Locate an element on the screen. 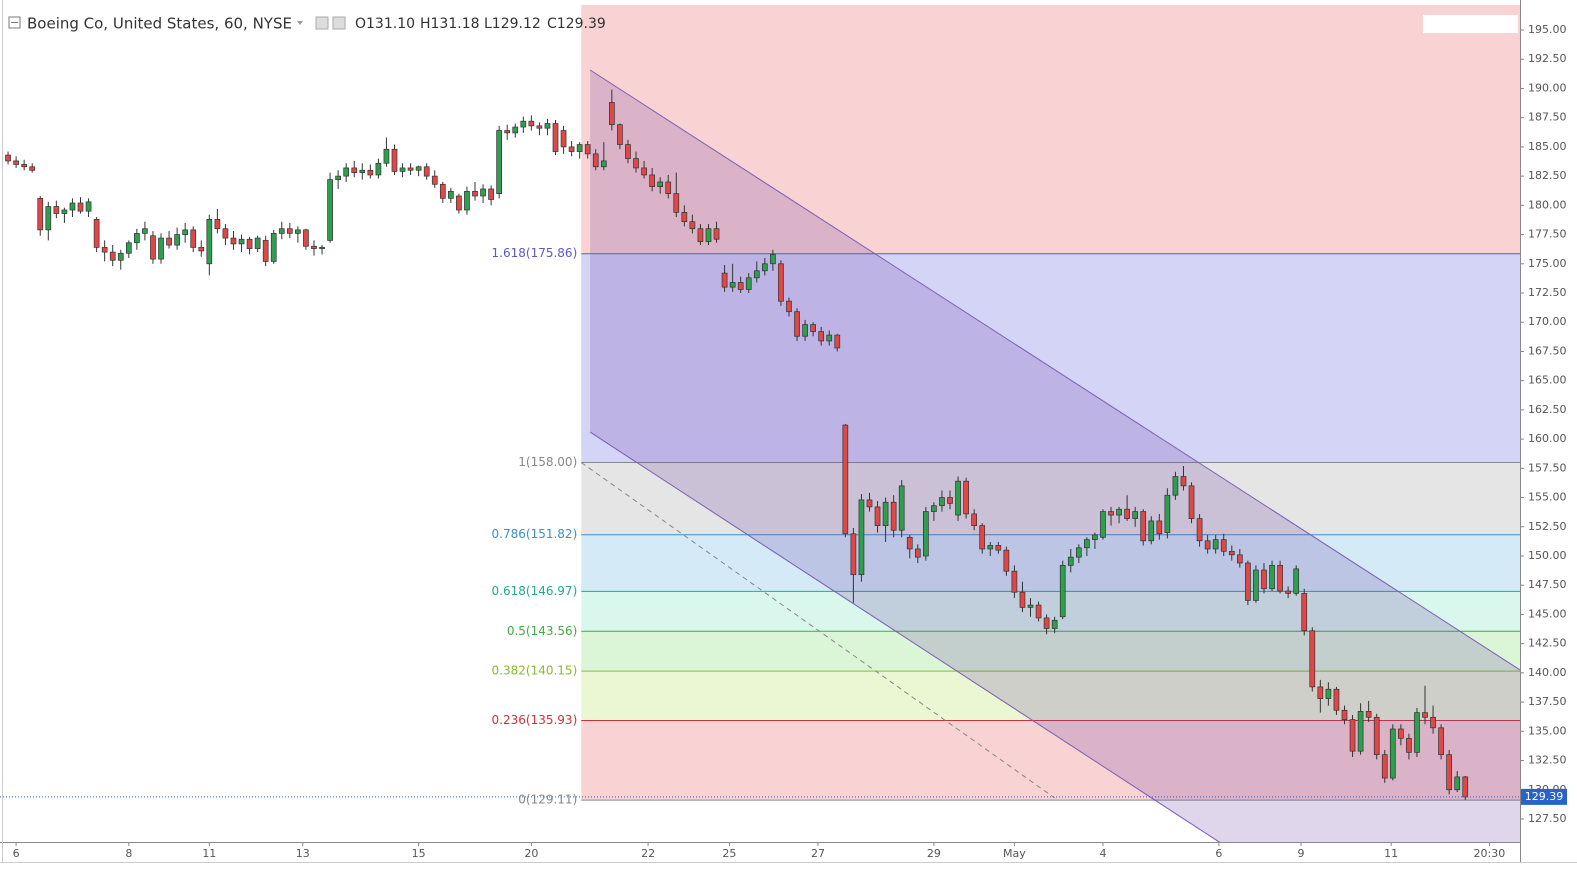 This screenshot has height=872, width=1577. trend-line is located at coordinates (817, 630).